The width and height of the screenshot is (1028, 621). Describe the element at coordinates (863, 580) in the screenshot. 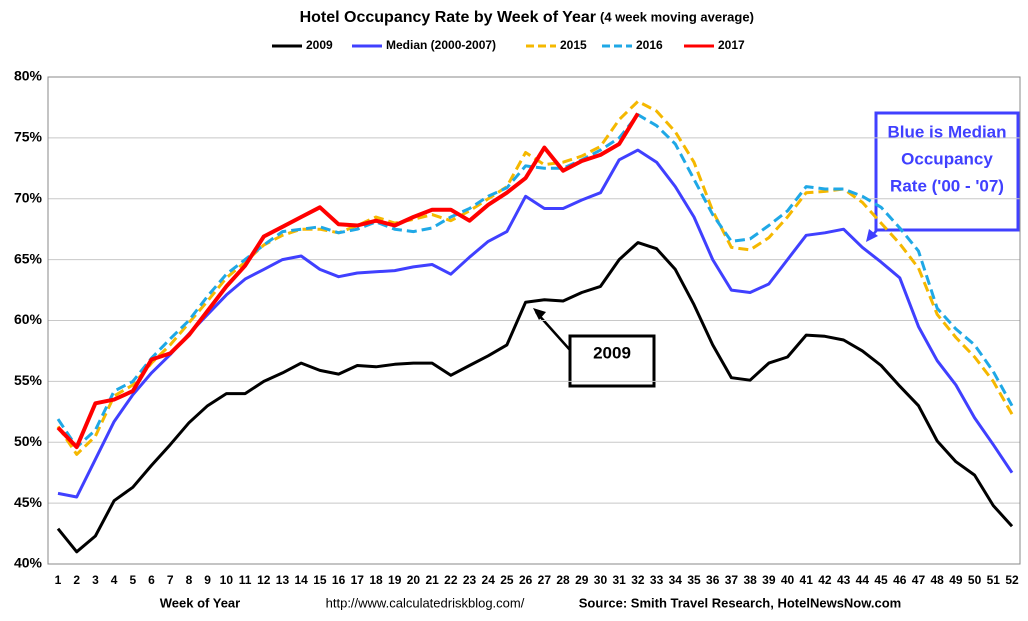

I see `x-tick-label: 44` at that location.